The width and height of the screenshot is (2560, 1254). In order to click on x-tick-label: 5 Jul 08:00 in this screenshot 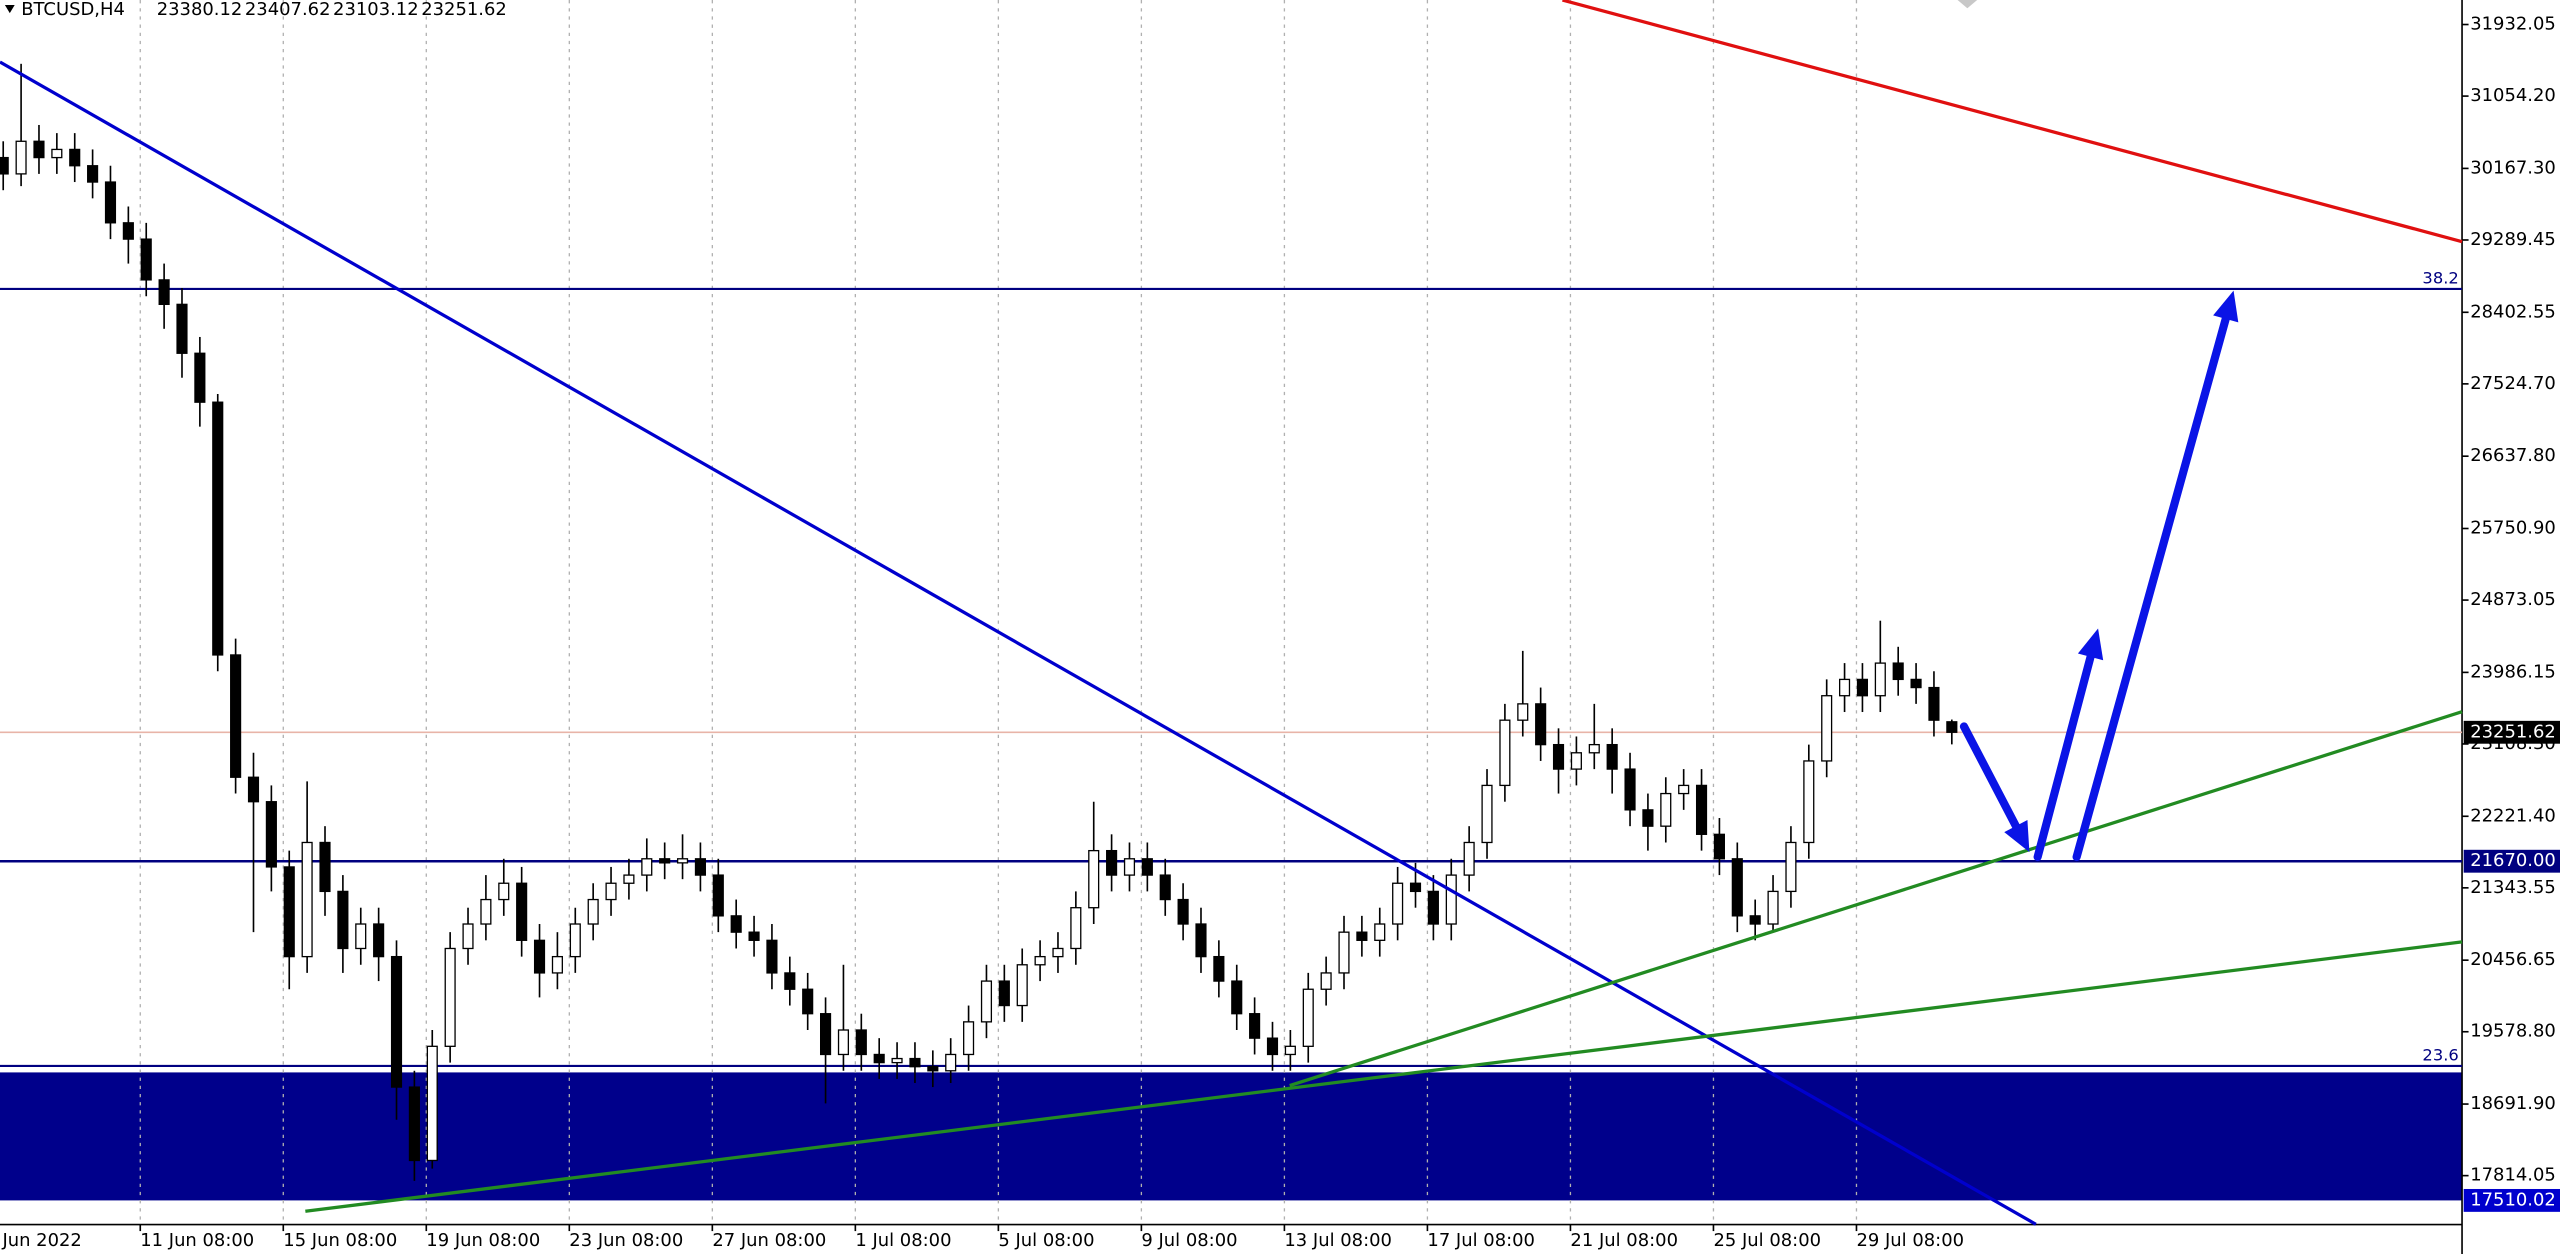, I will do `click(1046, 1240)`.